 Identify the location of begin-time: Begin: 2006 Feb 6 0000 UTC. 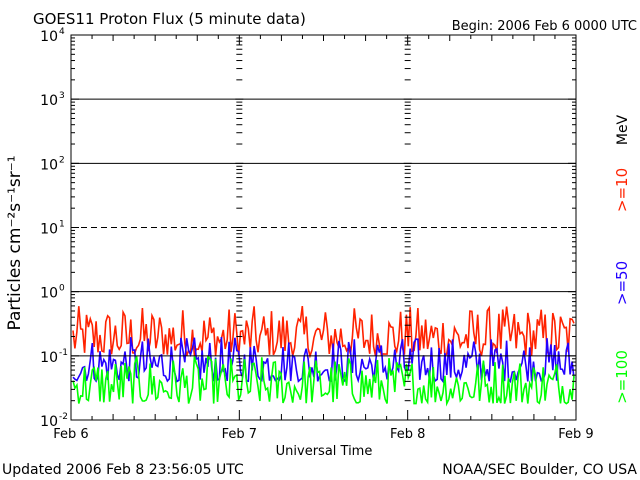
(544, 26).